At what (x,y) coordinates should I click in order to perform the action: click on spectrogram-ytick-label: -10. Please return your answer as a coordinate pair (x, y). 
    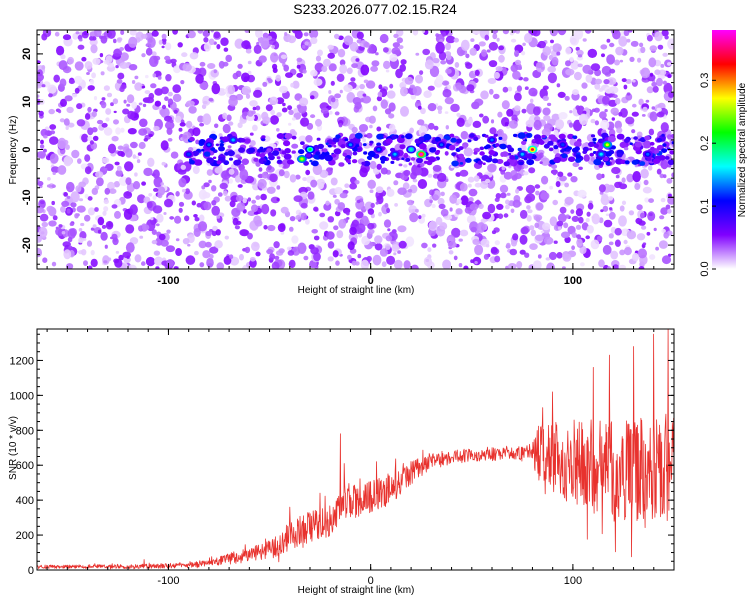
    Looking at the image, I should click on (27, 197).